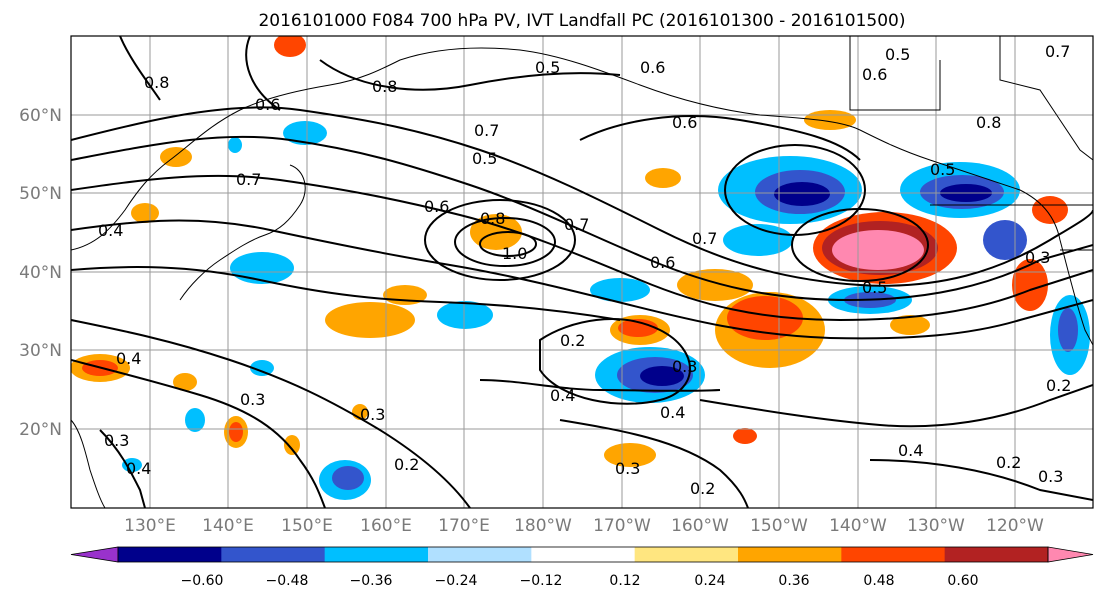  What do you see at coordinates (150, 526) in the screenshot?
I see `lon-label: 130°E` at bounding box center [150, 526].